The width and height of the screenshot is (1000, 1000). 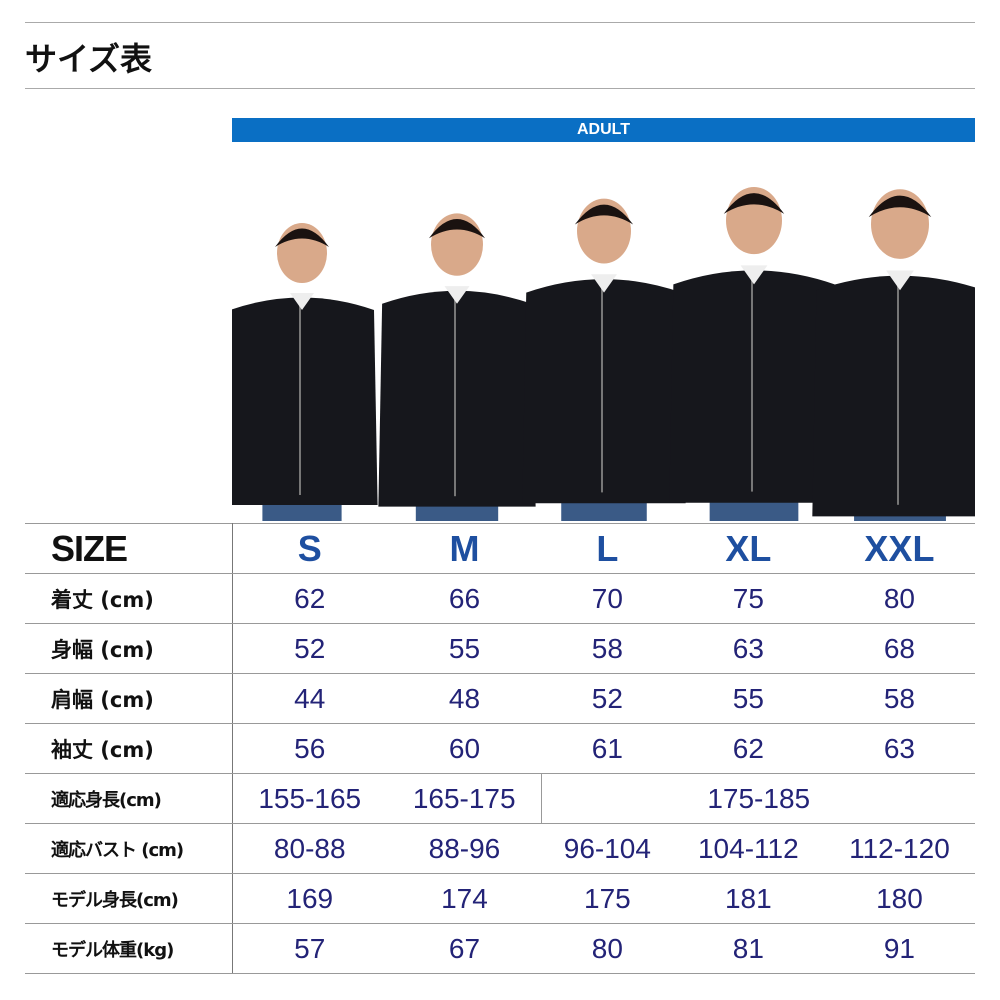 What do you see at coordinates (129, 548) in the screenshot?
I see `size-label: SIZE` at bounding box center [129, 548].